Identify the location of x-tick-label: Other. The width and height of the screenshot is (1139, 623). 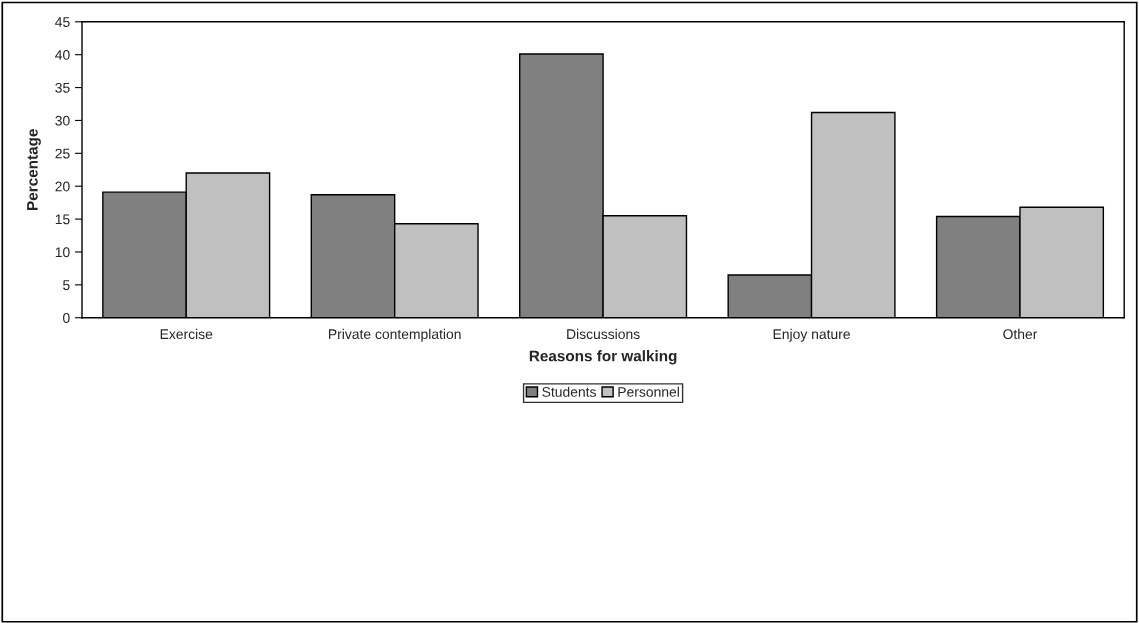
(1020, 334).